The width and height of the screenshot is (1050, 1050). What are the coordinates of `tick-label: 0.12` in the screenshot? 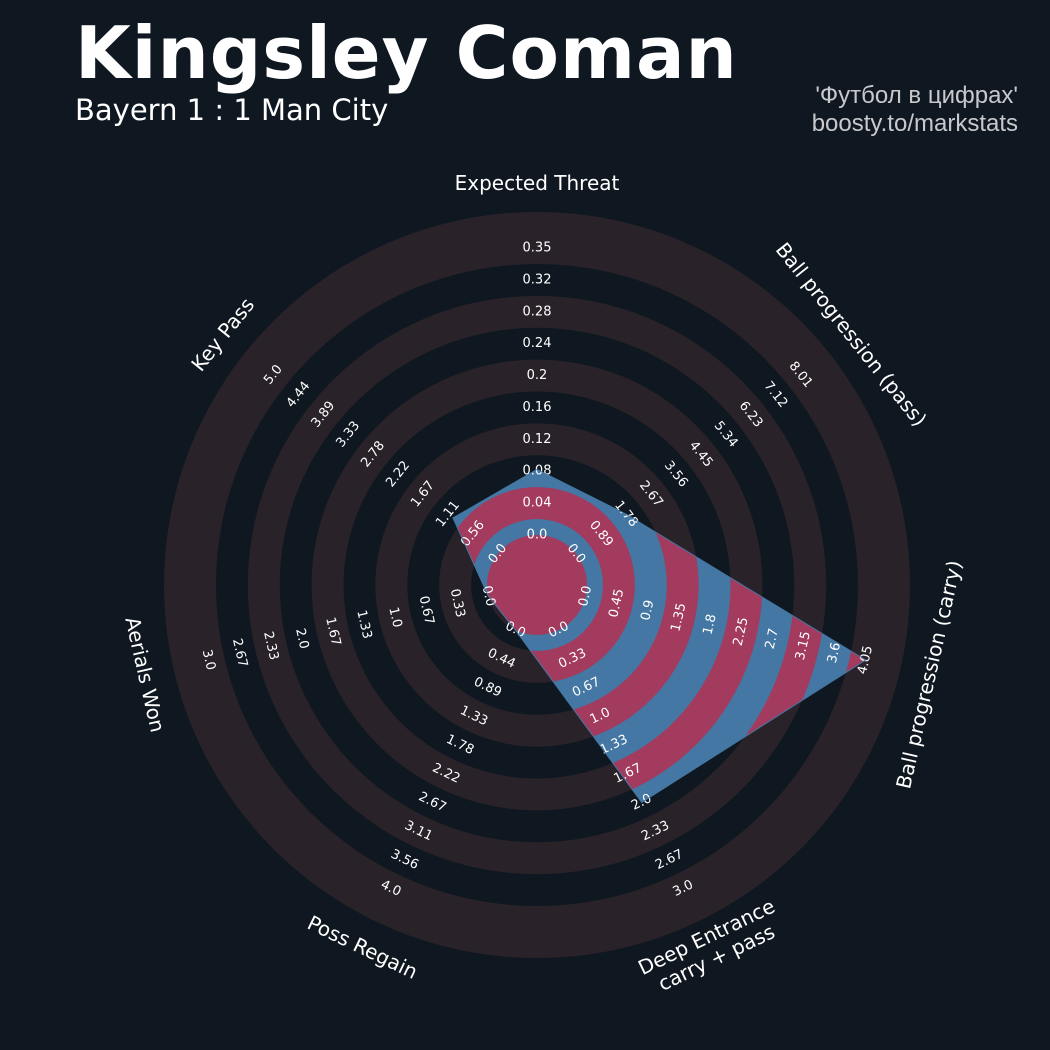 It's located at (537, 439).